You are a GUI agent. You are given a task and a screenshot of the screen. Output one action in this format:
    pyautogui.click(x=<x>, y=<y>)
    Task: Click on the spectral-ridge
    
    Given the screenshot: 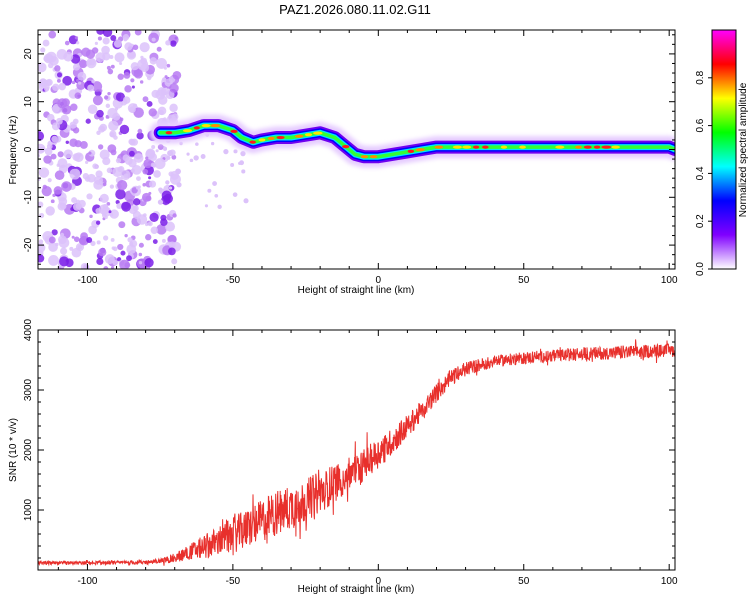 What is the action you would take?
    pyautogui.click(x=412, y=141)
    